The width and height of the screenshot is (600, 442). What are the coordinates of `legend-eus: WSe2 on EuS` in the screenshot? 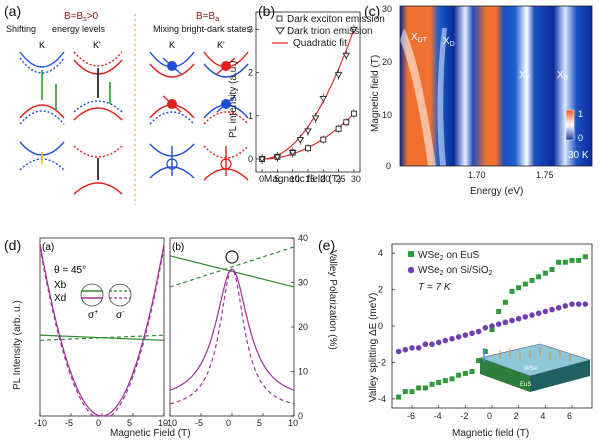 It's located at (448, 256).